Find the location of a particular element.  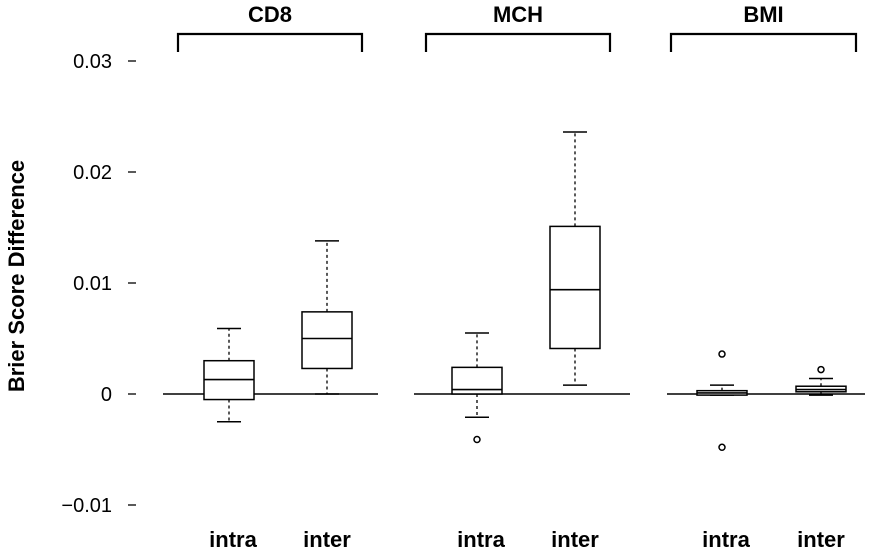

y-axis-label: Brier Score Difference is located at coordinates (16, 276).